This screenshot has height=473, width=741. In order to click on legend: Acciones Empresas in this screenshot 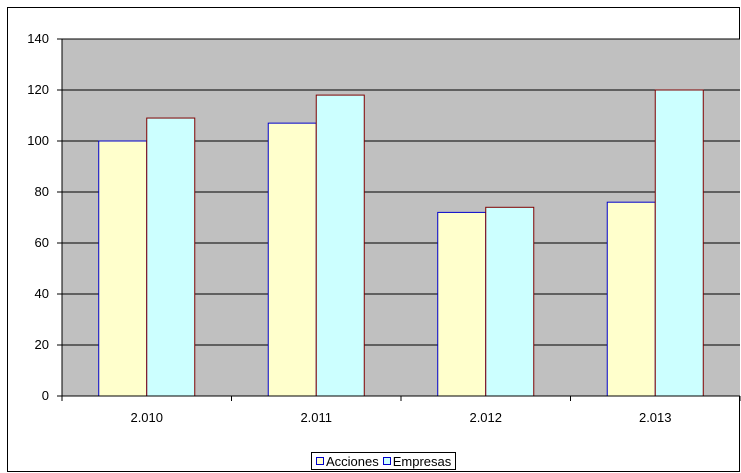, I will do `click(384, 461)`.